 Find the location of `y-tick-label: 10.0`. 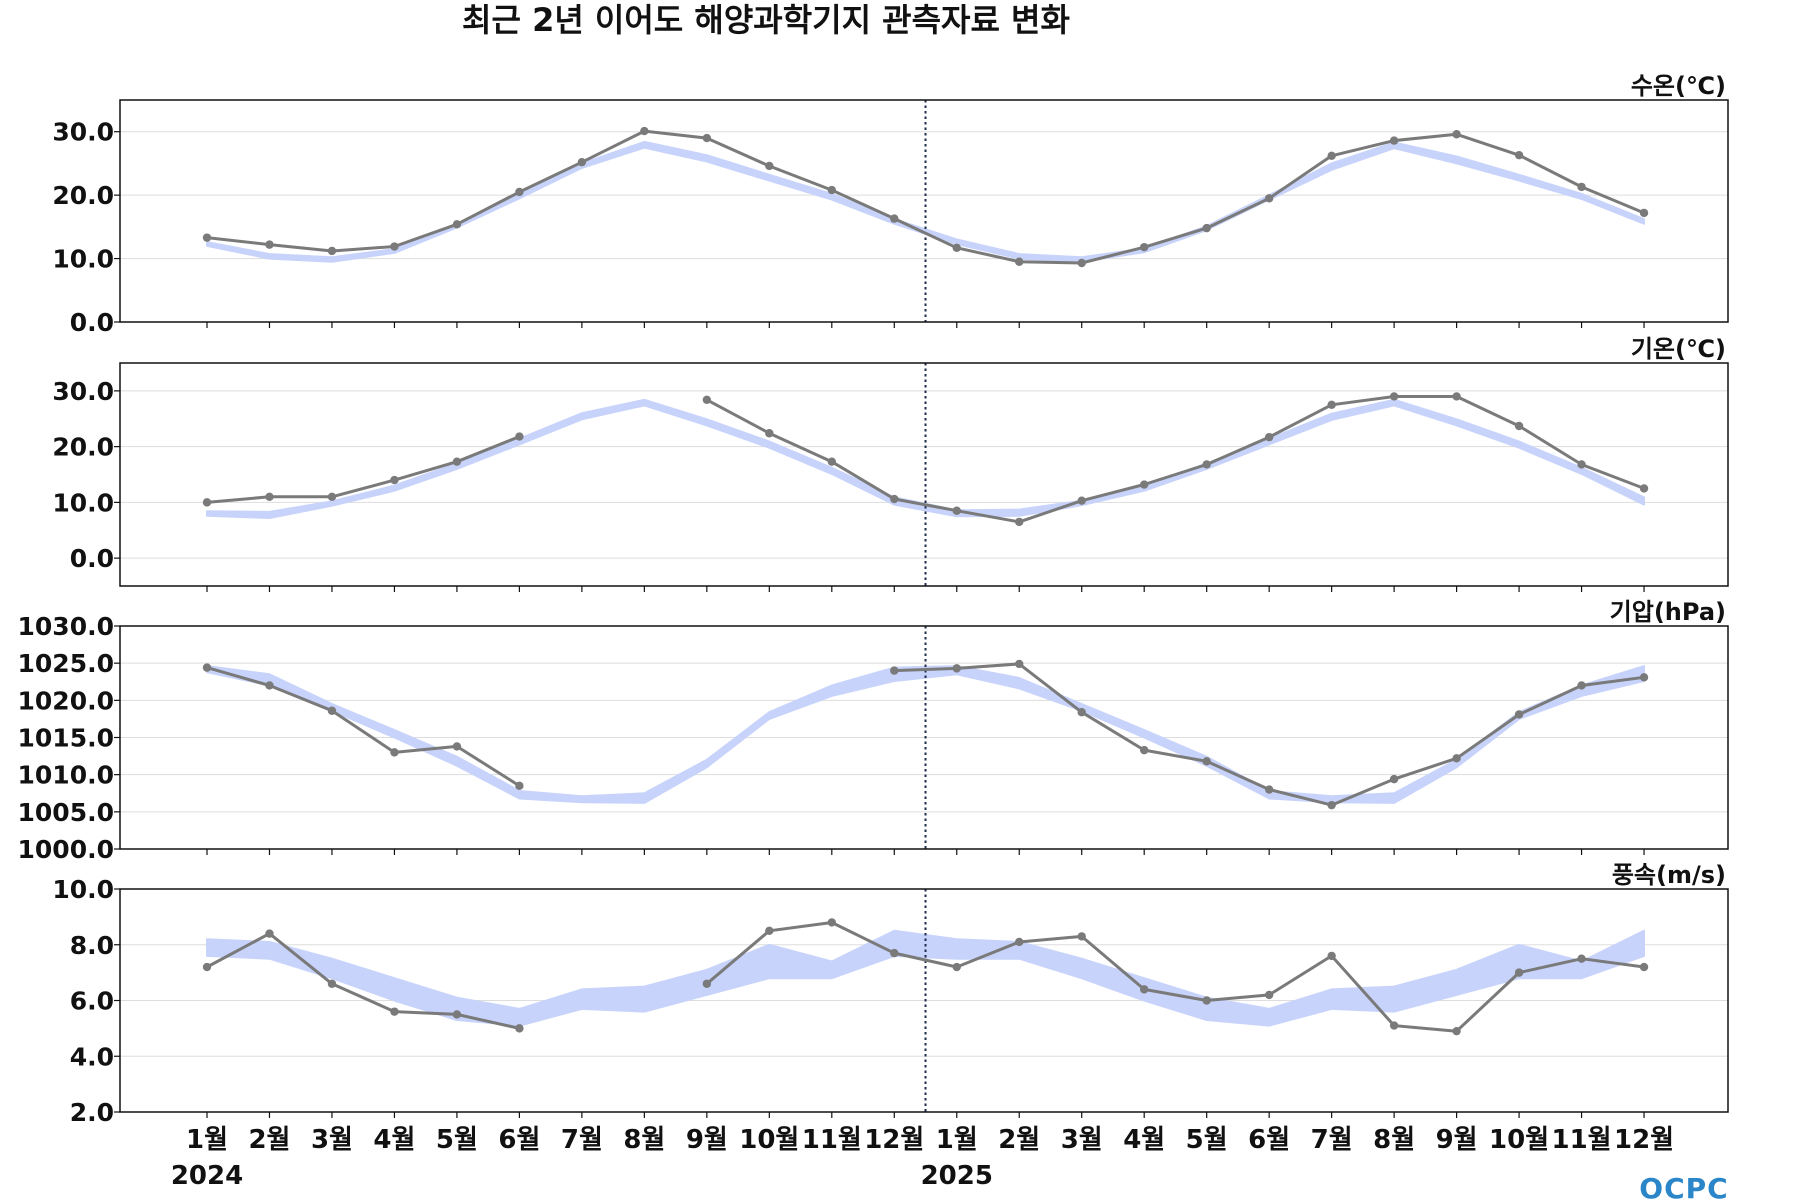

y-tick-label: 10.0 is located at coordinates (83, 502).